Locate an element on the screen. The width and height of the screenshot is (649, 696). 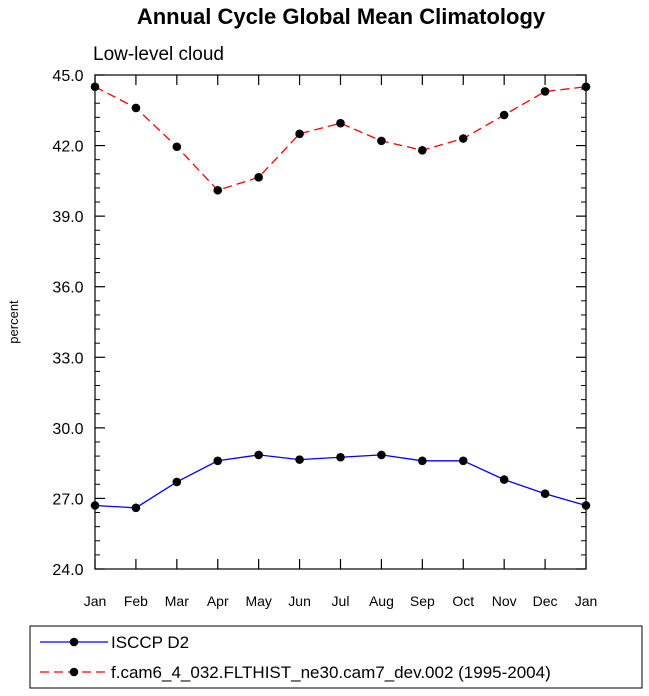
x-tick-label: May is located at coordinates (258, 601).